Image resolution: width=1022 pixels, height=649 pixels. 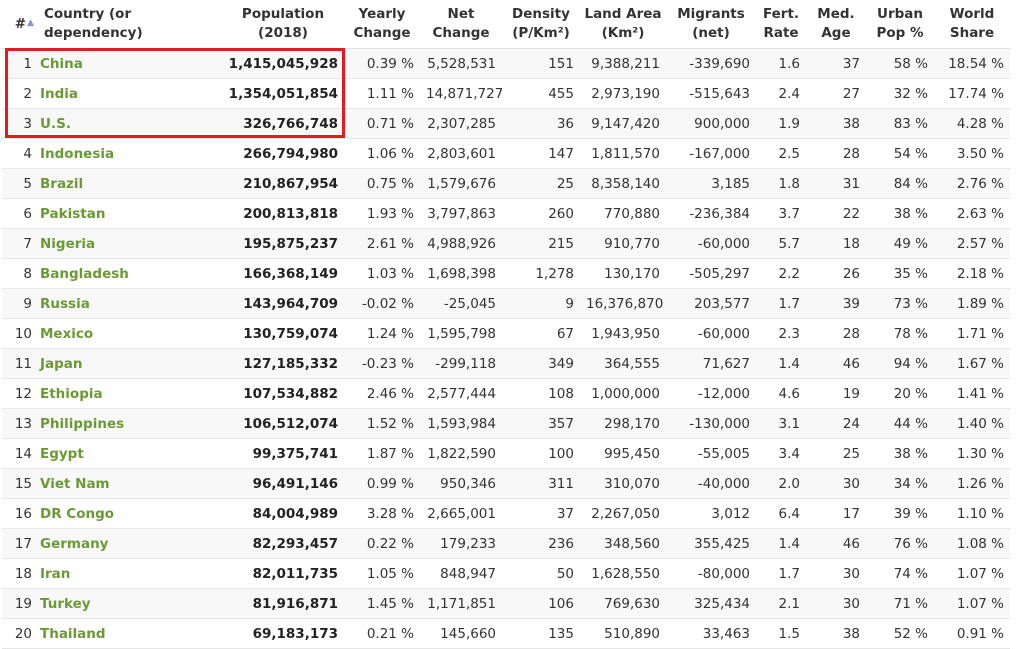 I want to click on cell-density: 37, so click(x=541, y=513).